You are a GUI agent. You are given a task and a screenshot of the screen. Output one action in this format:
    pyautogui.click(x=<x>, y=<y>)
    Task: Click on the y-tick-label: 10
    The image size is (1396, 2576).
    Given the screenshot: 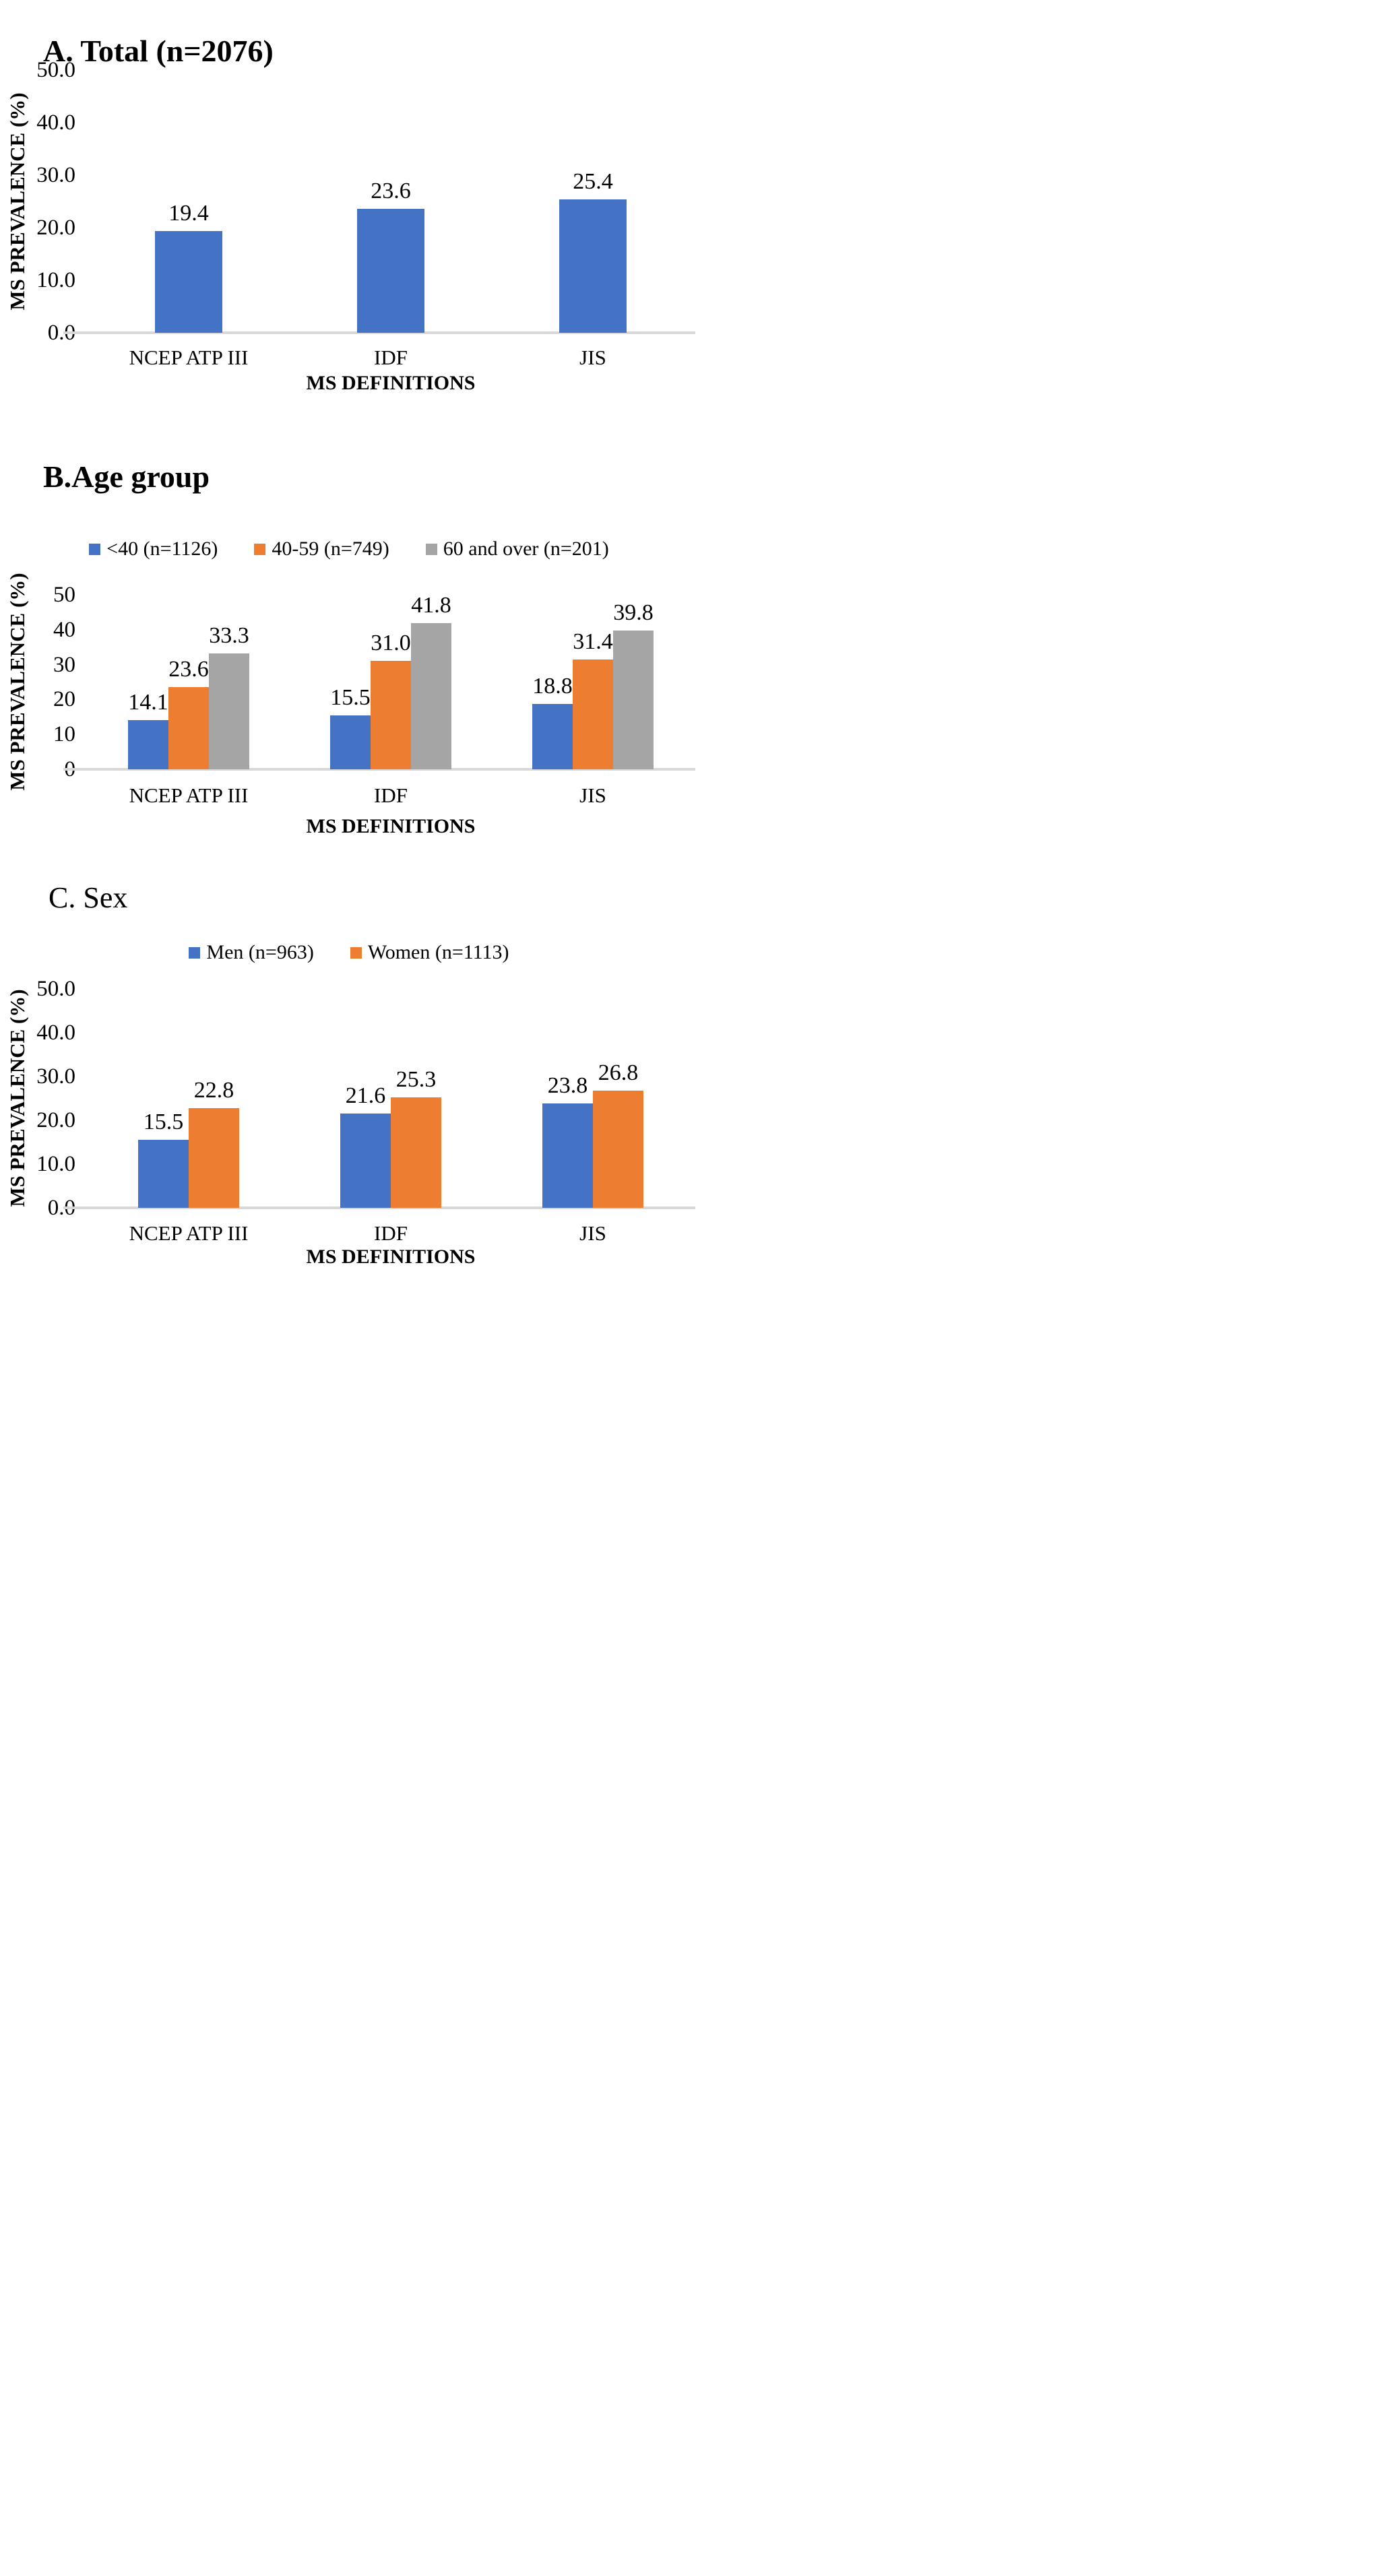 What is the action you would take?
    pyautogui.click(x=64, y=735)
    